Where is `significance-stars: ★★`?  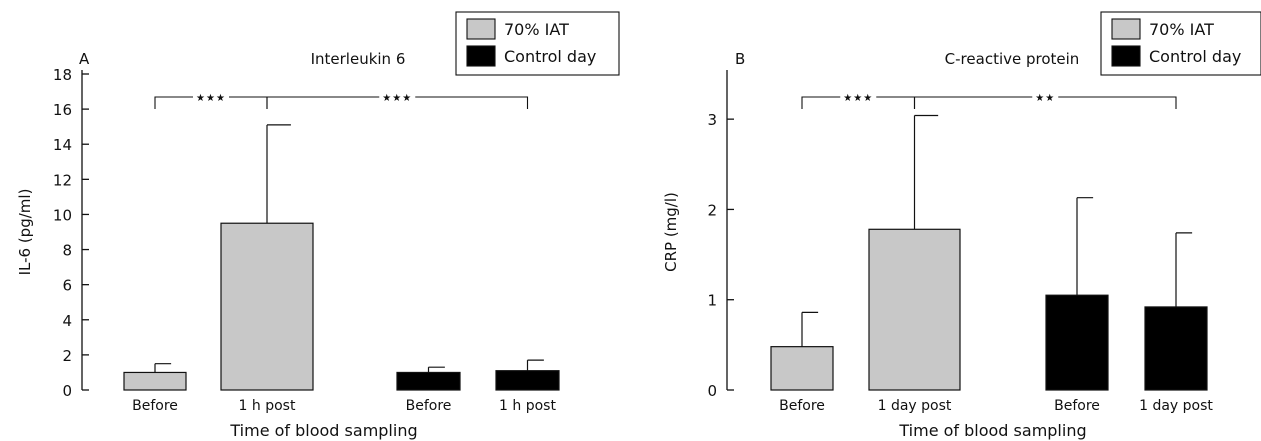
significance-stars: ★★ is located at coordinates (1045, 98).